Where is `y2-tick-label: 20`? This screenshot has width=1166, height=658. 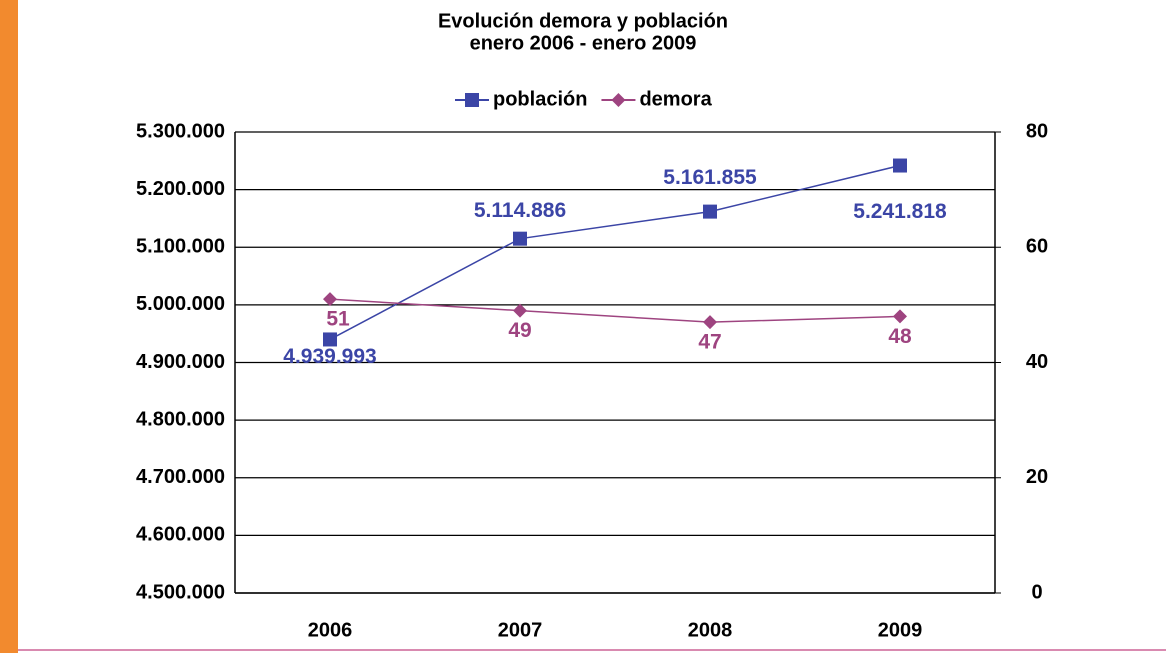 y2-tick-label: 20 is located at coordinates (1037, 477).